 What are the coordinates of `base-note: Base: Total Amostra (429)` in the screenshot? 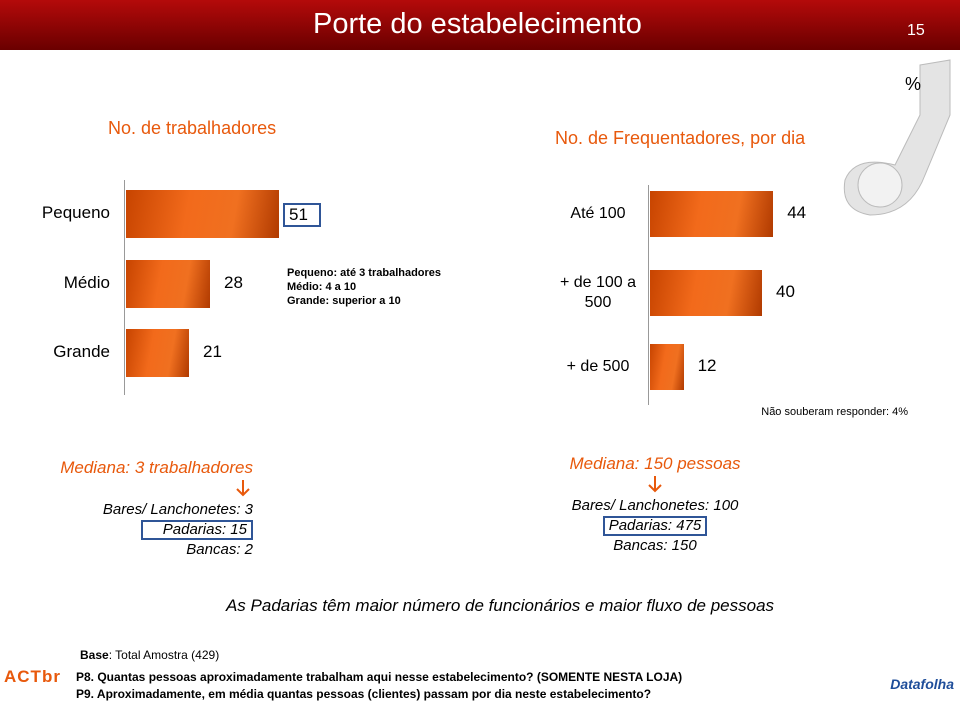 It's located at (149, 655).